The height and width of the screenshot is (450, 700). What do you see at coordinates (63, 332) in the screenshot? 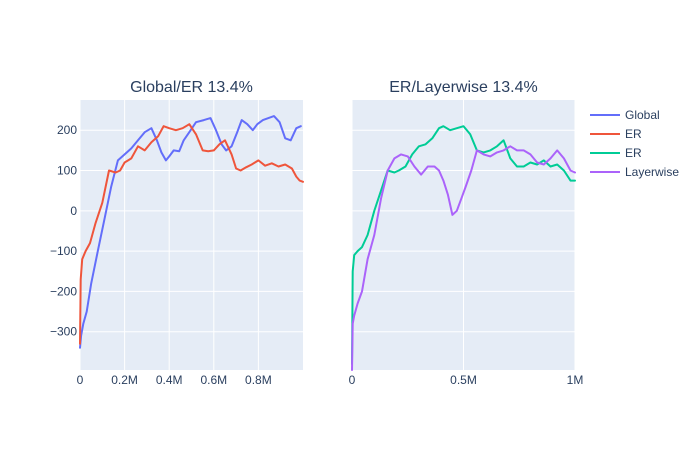
I see `panel1-y-tick-label: −300` at bounding box center [63, 332].